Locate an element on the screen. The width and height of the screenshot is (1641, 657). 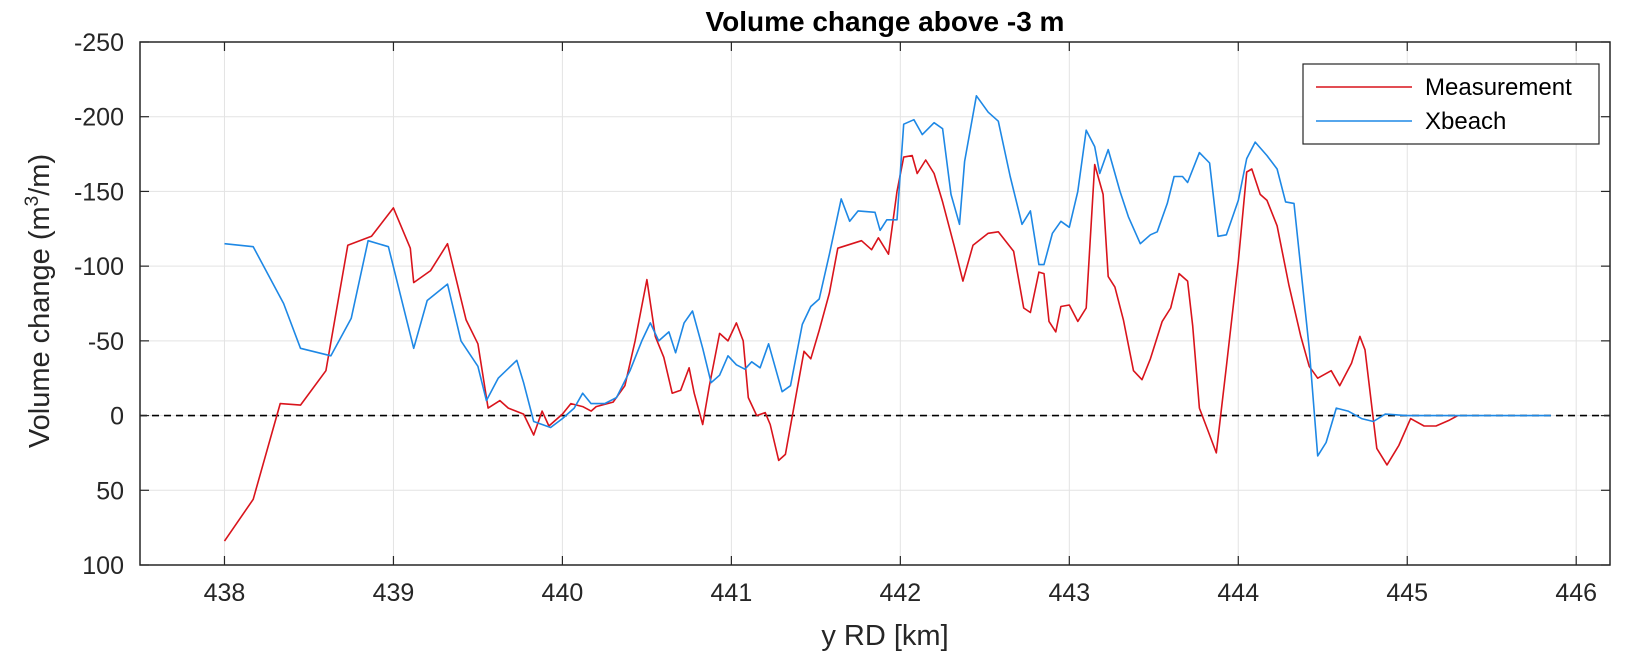
y-tick-label: -50 is located at coordinates (106, 342).